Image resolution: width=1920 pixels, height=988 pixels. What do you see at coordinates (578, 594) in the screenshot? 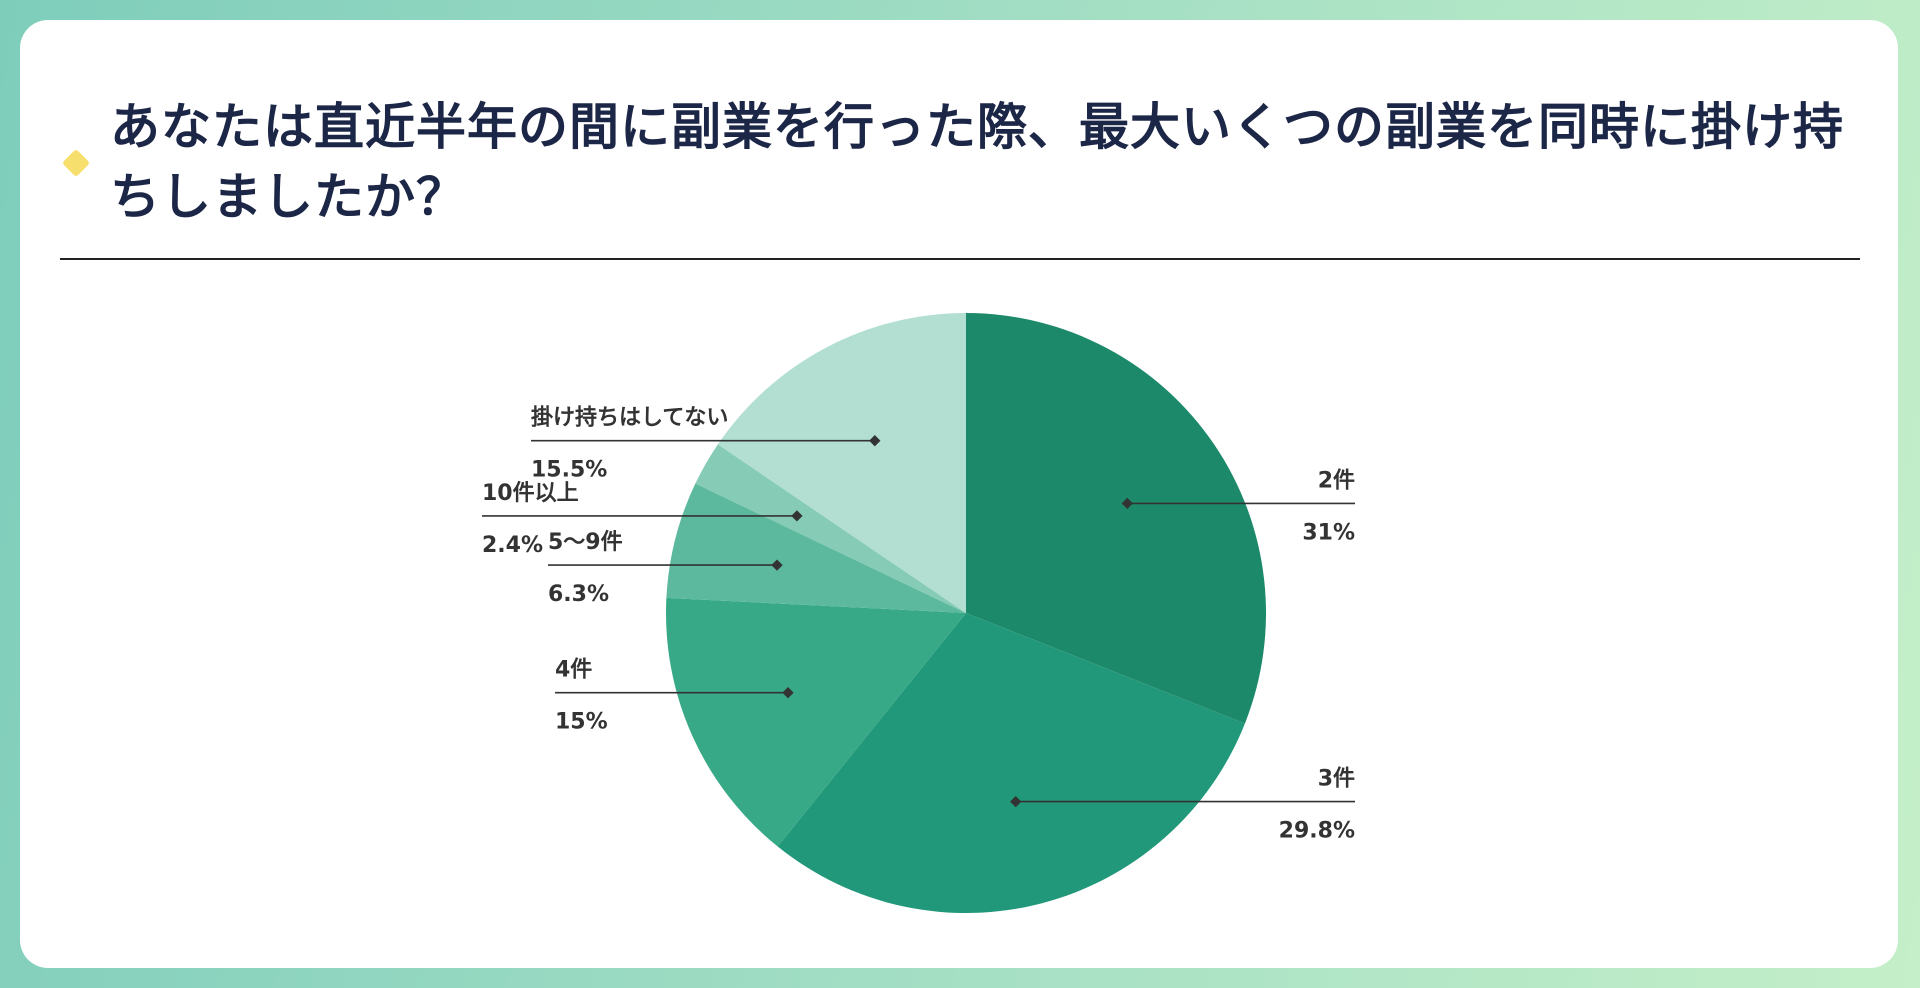
I see `value-label-slice-4: 6.3%` at bounding box center [578, 594].